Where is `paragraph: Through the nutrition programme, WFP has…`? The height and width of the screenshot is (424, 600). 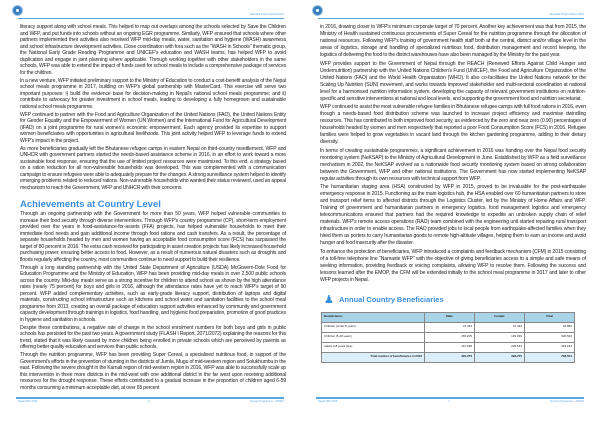
paragraph: Through the nutrition programme, WFP has… is located at coordinates (153, 371).